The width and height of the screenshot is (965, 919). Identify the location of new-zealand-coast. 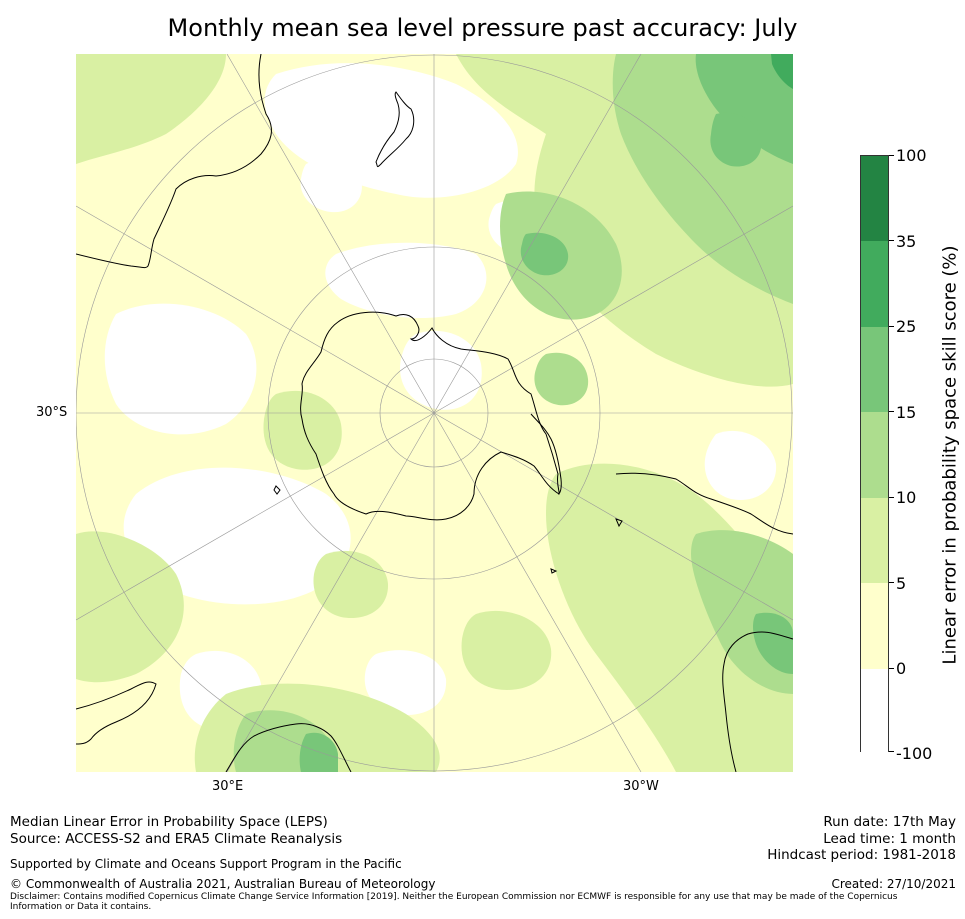
(395, 129).